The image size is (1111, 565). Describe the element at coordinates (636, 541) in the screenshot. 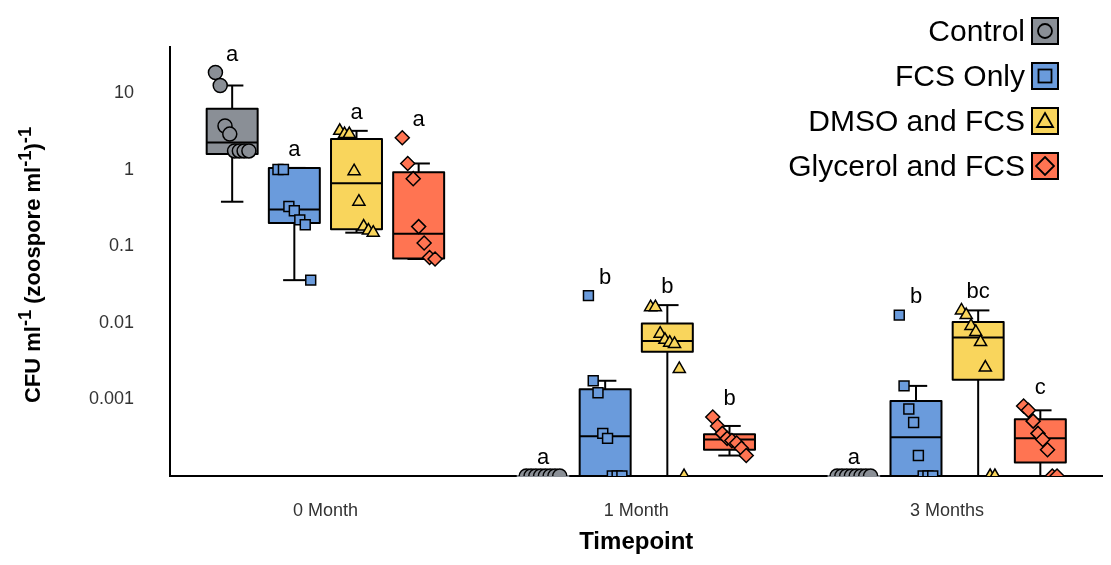

I see `x-axis-title: Timepoint` at that location.